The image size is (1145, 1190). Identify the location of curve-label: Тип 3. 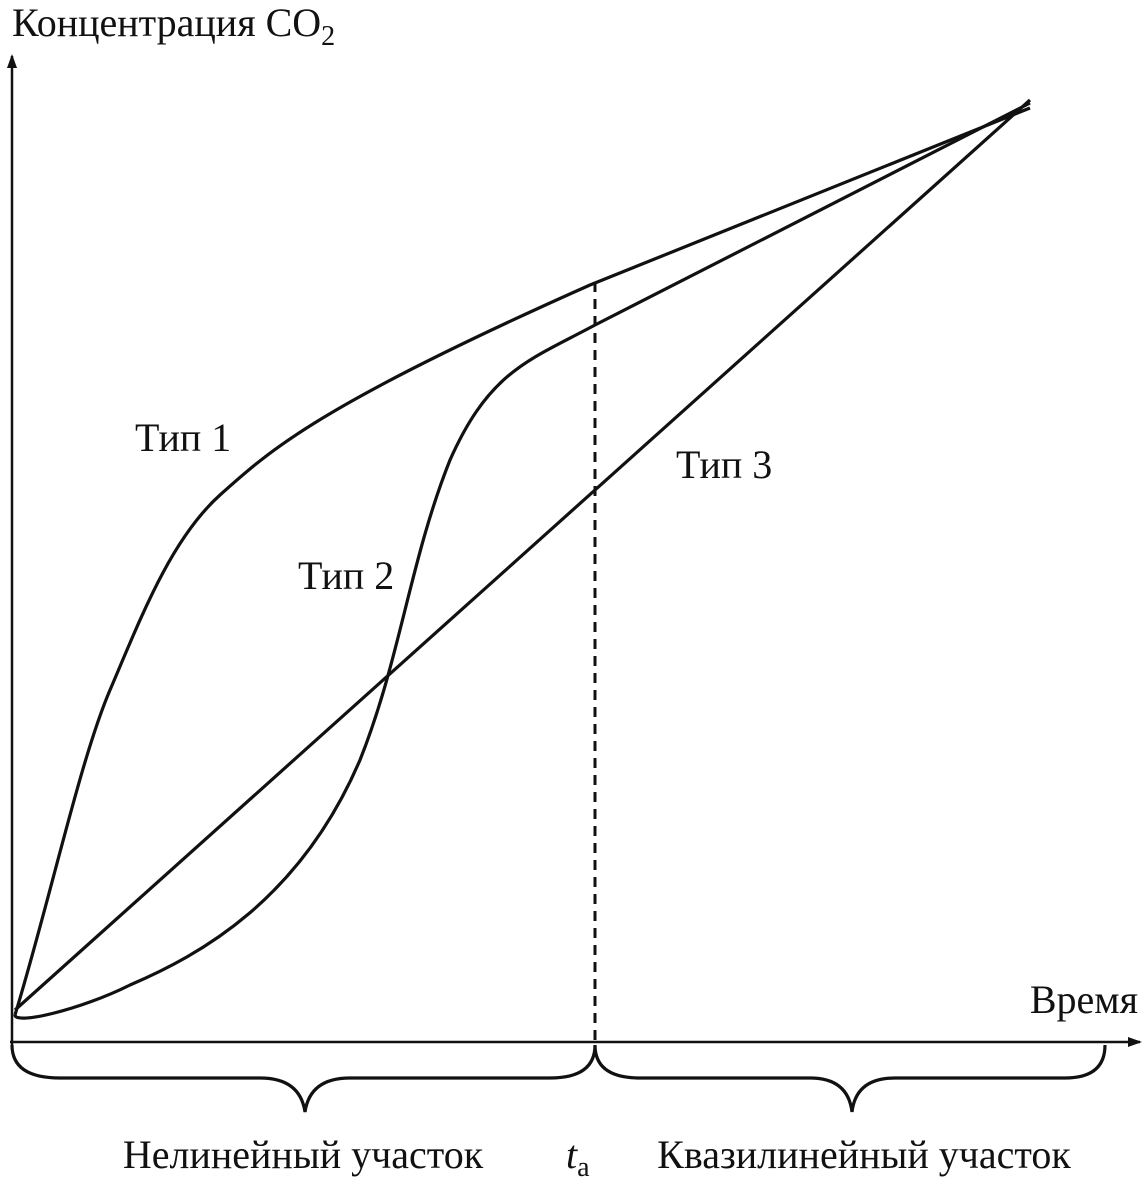
(724, 464).